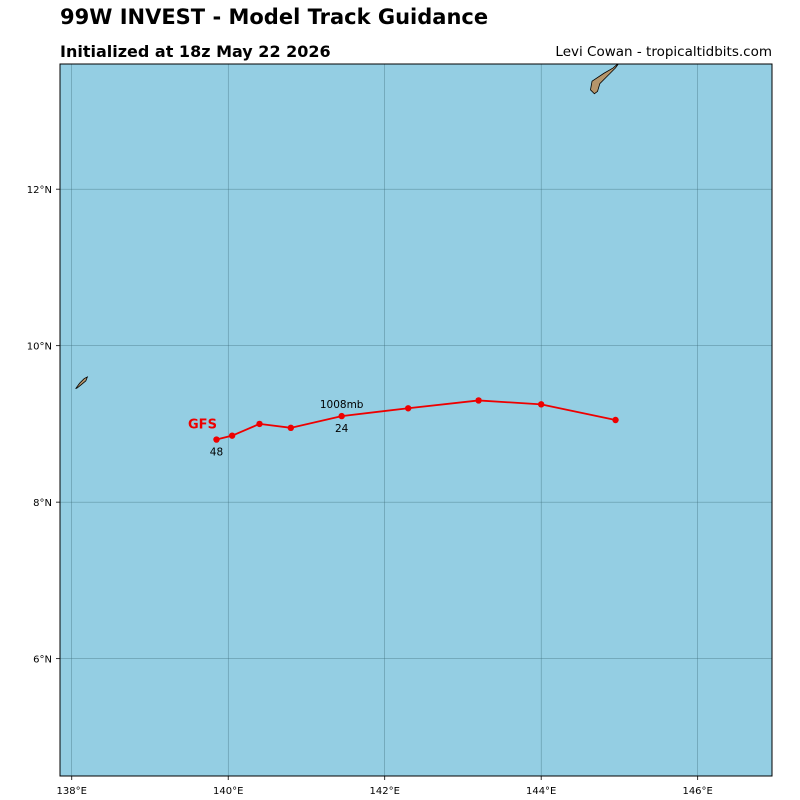 This screenshot has height=800, width=800. What do you see at coordinates (216, 453) in the screenshot?
I see `track-annotation: 48` at bounding box center [216, 453].